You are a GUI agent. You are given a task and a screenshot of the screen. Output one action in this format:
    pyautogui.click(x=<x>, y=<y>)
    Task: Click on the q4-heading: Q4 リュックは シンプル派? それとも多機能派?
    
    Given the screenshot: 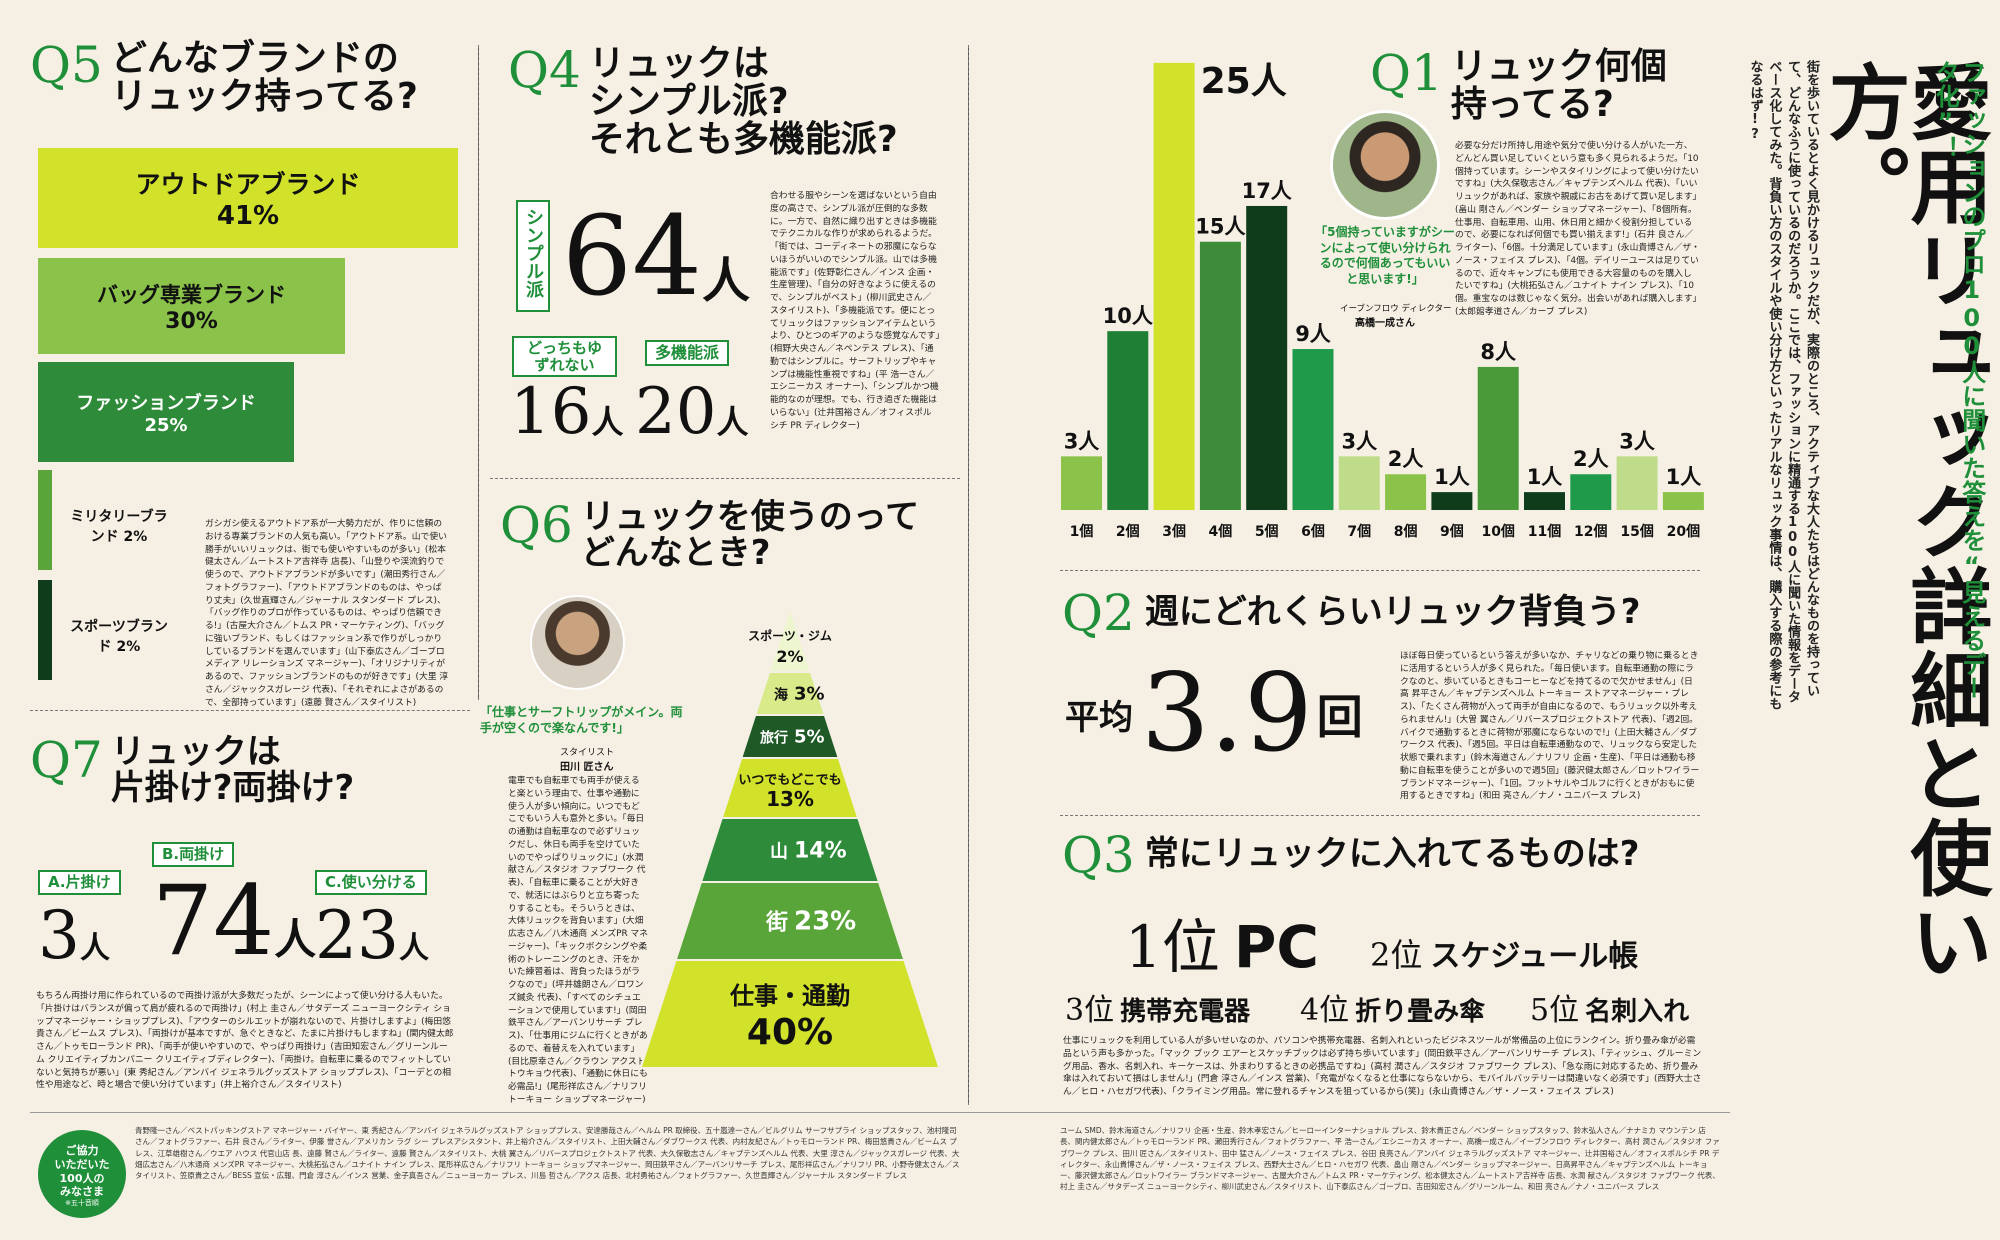 What is the action you would take?
    pyautogui.click(x=728, y=101)
    